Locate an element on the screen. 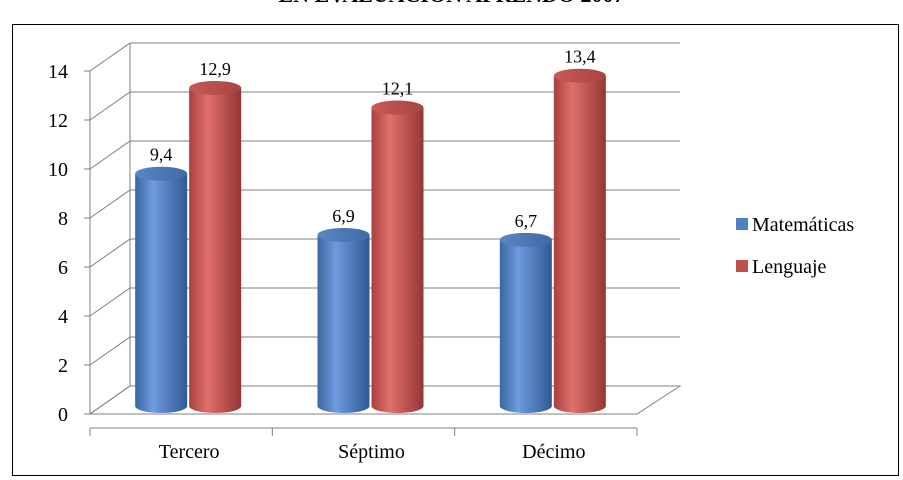  data-label-2-1: 13,4 is located at coordinates (580, 57).